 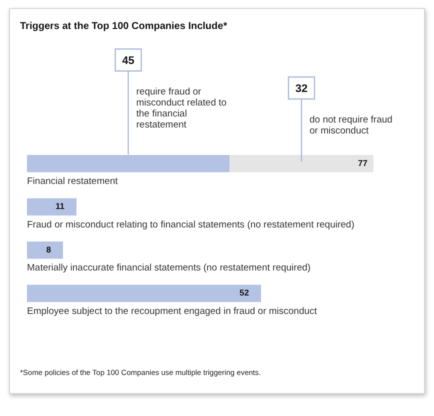 What do you see at coordinates (301, 89) in the screenshot?
I see `data-label: 32` at bounding box center [301, 89].